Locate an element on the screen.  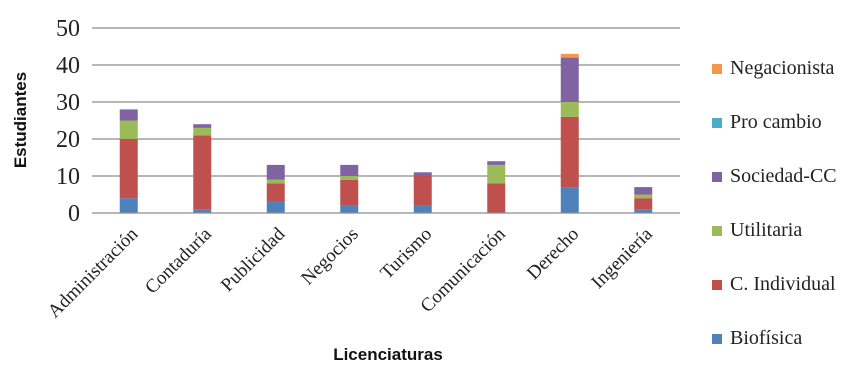
y-tick-label: 40 is located at coordinates (68, 66).